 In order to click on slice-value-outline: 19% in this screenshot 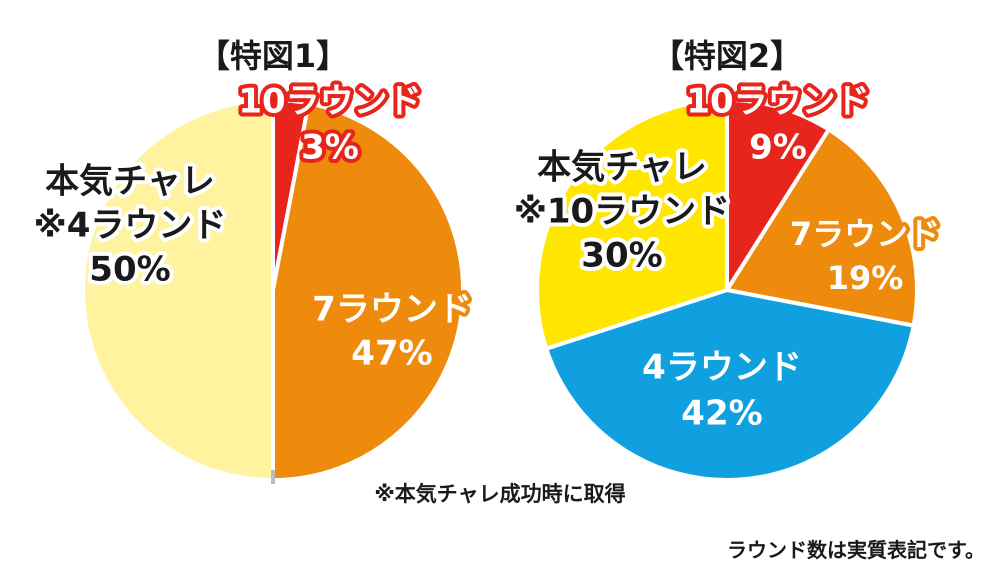, I will do `click(865, 278)`.